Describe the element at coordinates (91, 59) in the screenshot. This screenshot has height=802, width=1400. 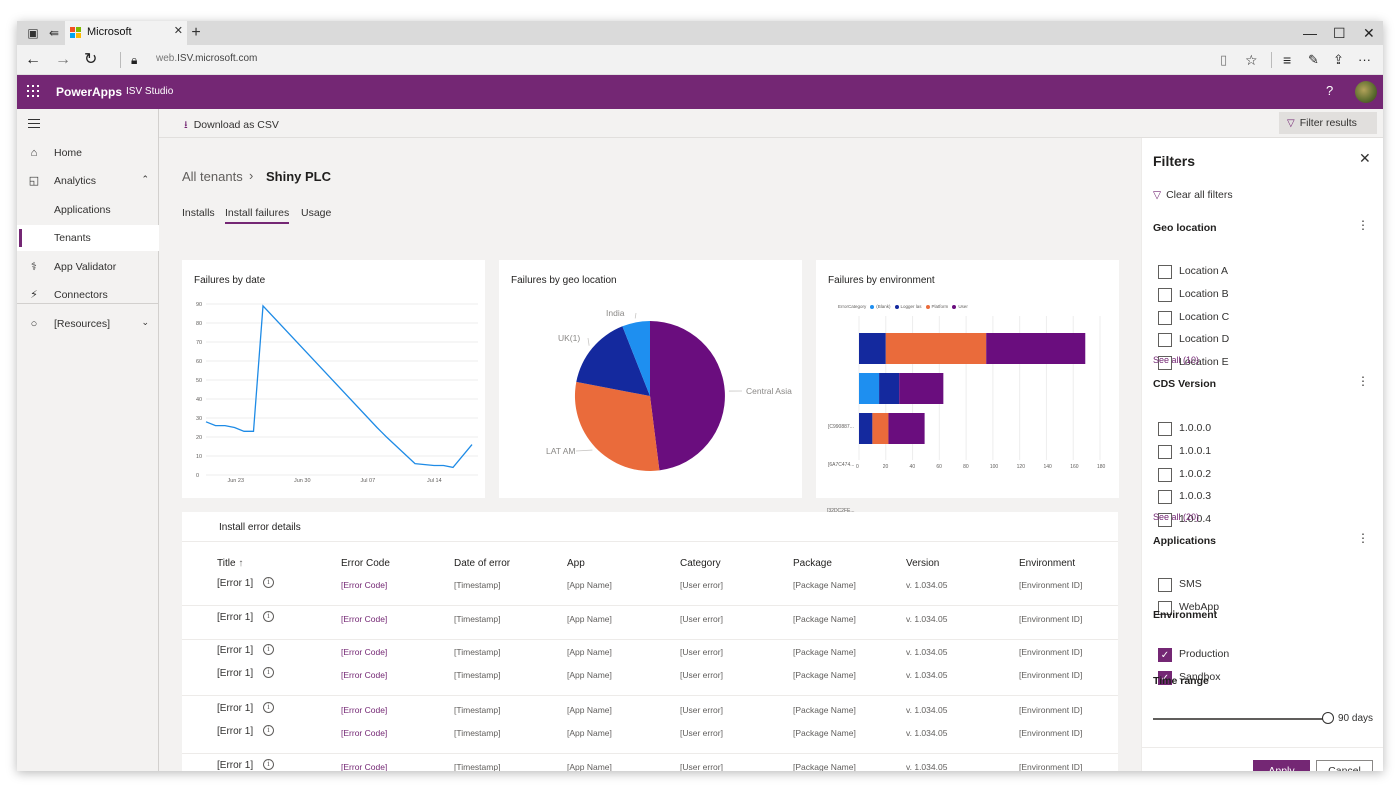
I see `refresh-icon: ↻` at that location.